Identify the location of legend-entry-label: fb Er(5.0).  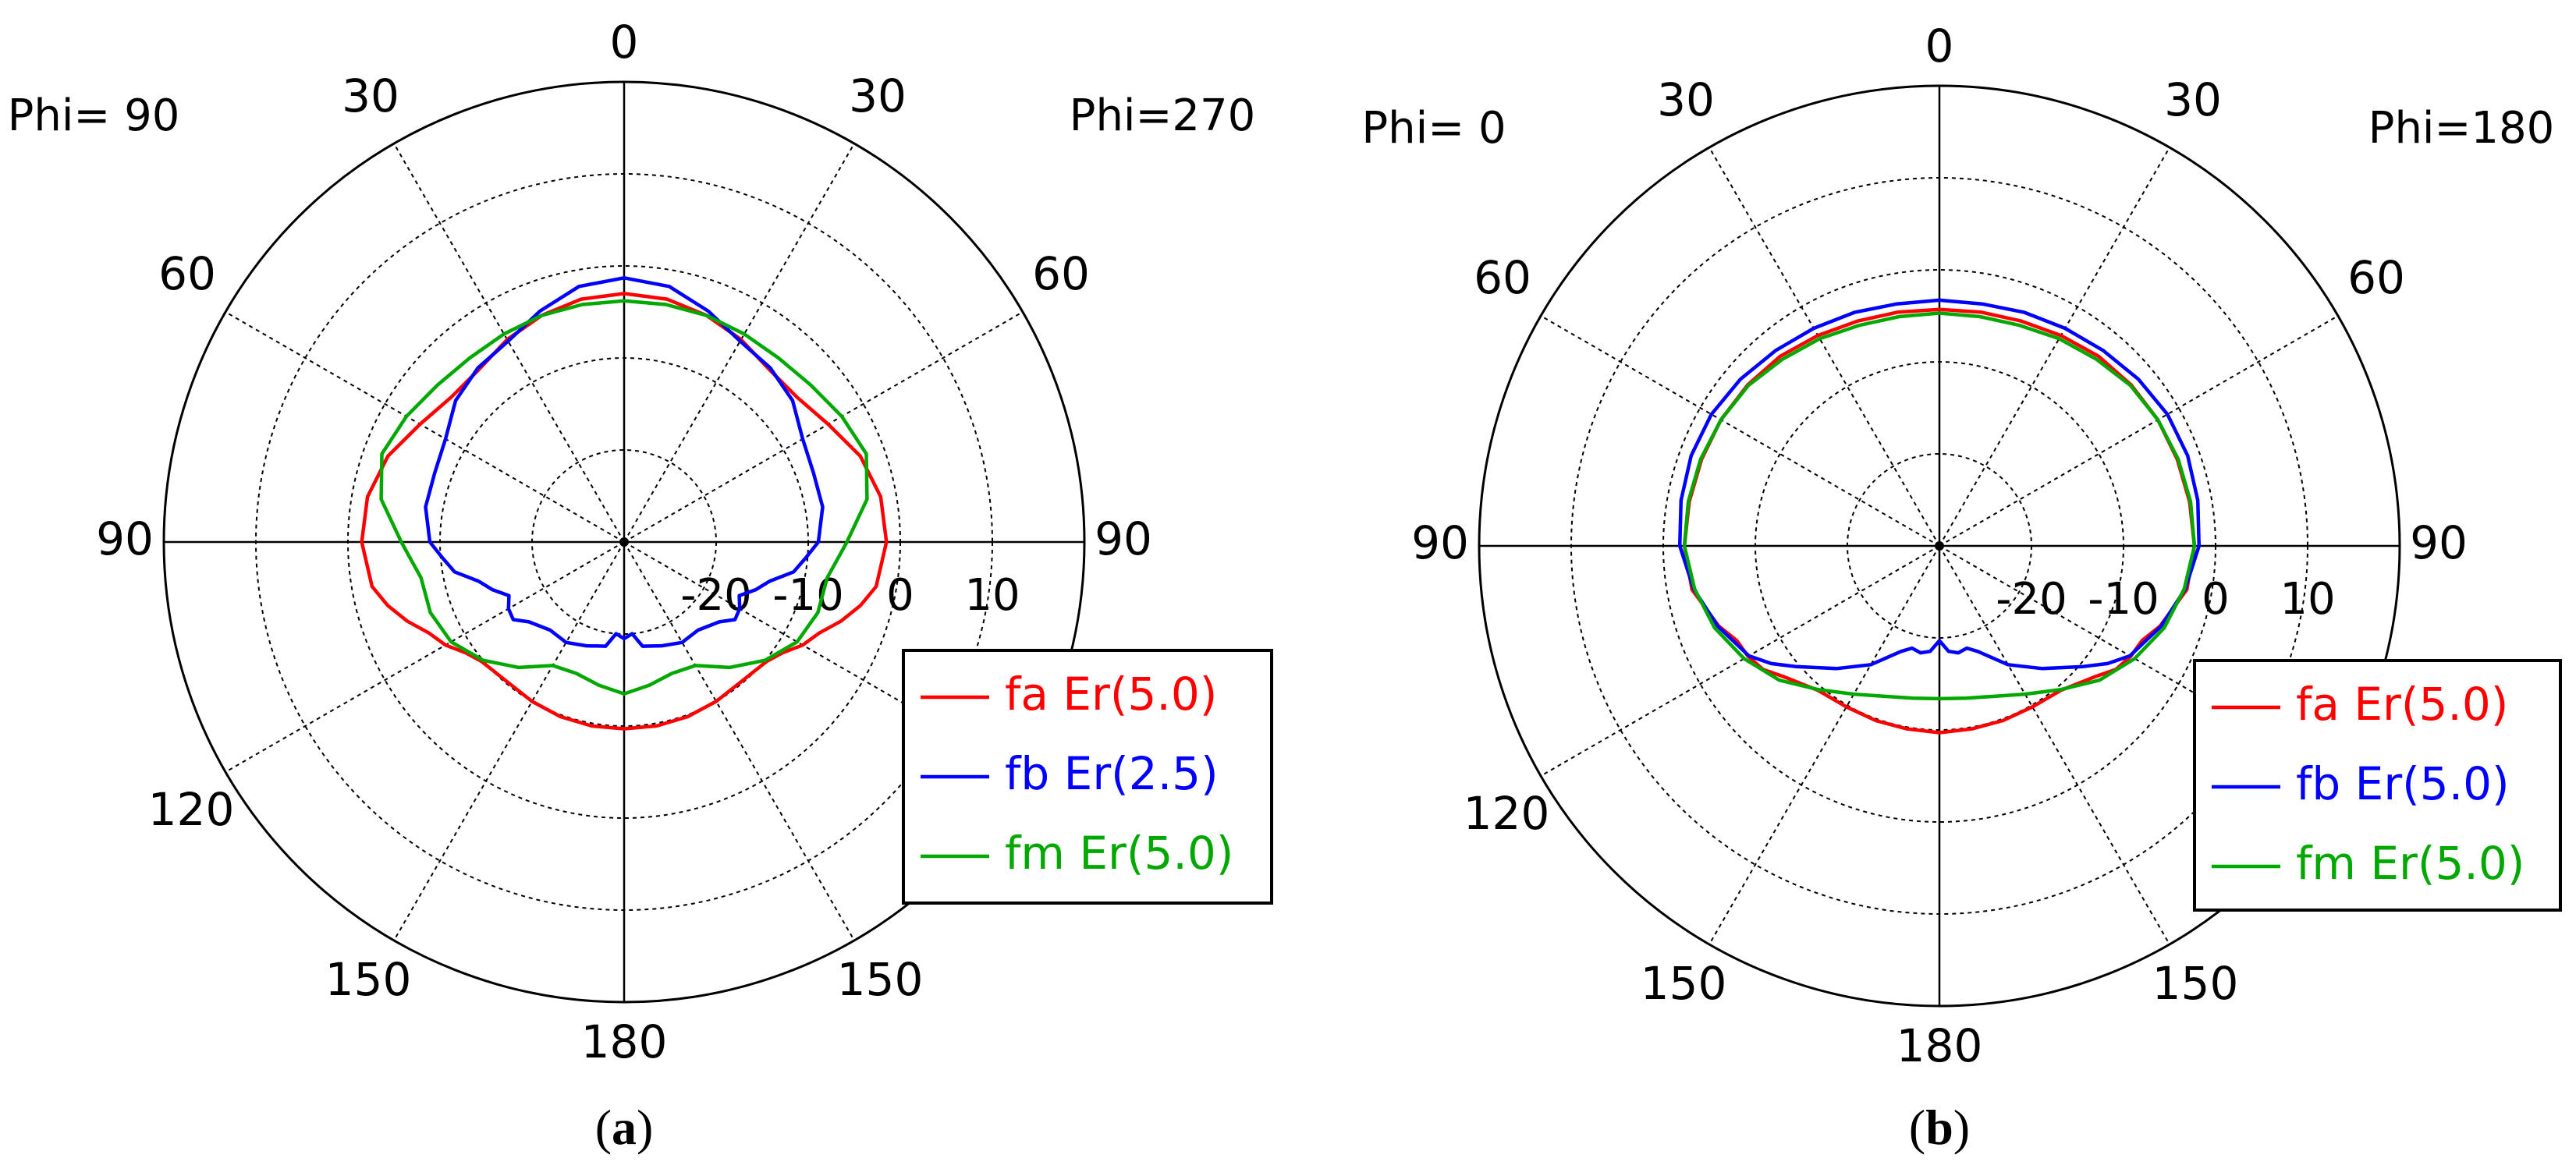
(2403, 783).